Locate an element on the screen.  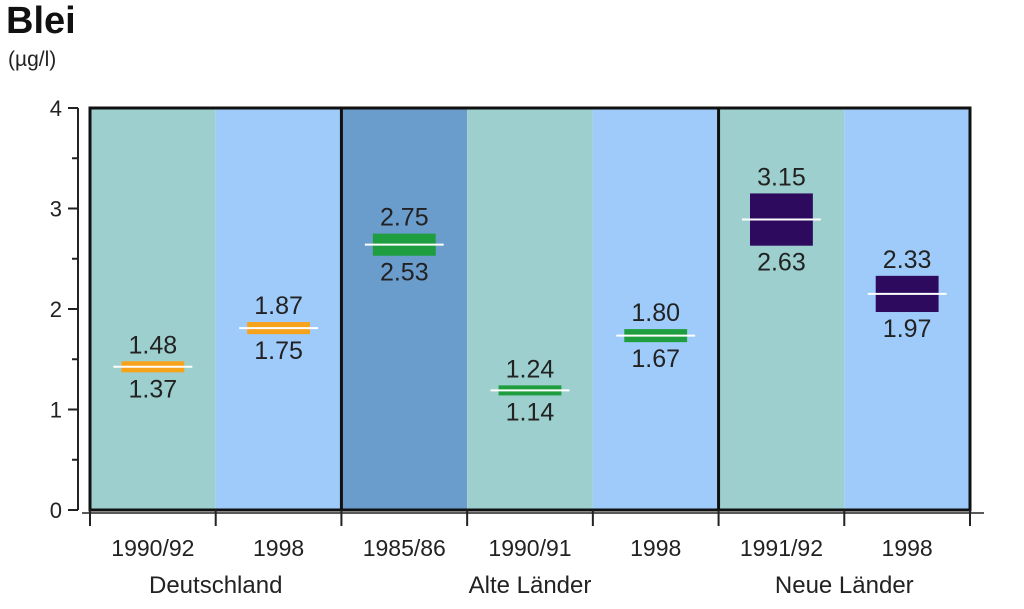
y-tick-label: 3 is located at coordinates (56, 209).